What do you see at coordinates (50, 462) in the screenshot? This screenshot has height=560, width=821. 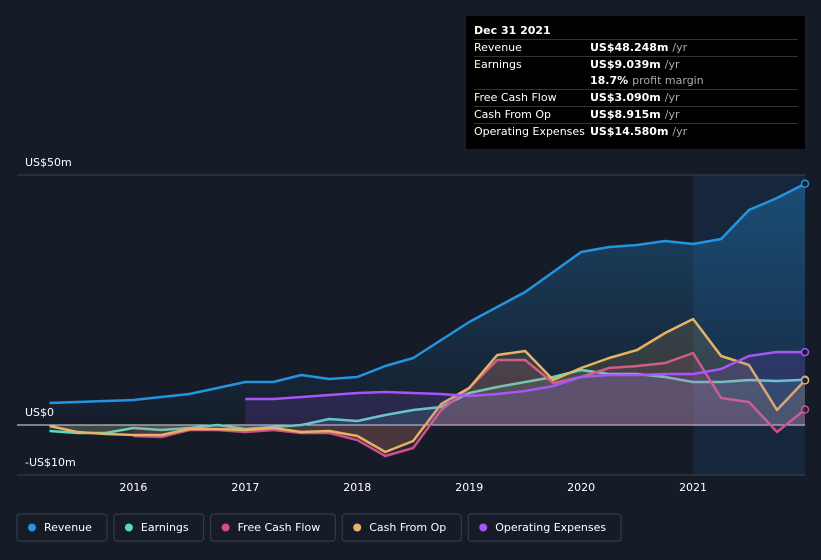 I see `y-tick-label: -US$10m` at bounding box center [50, 462].